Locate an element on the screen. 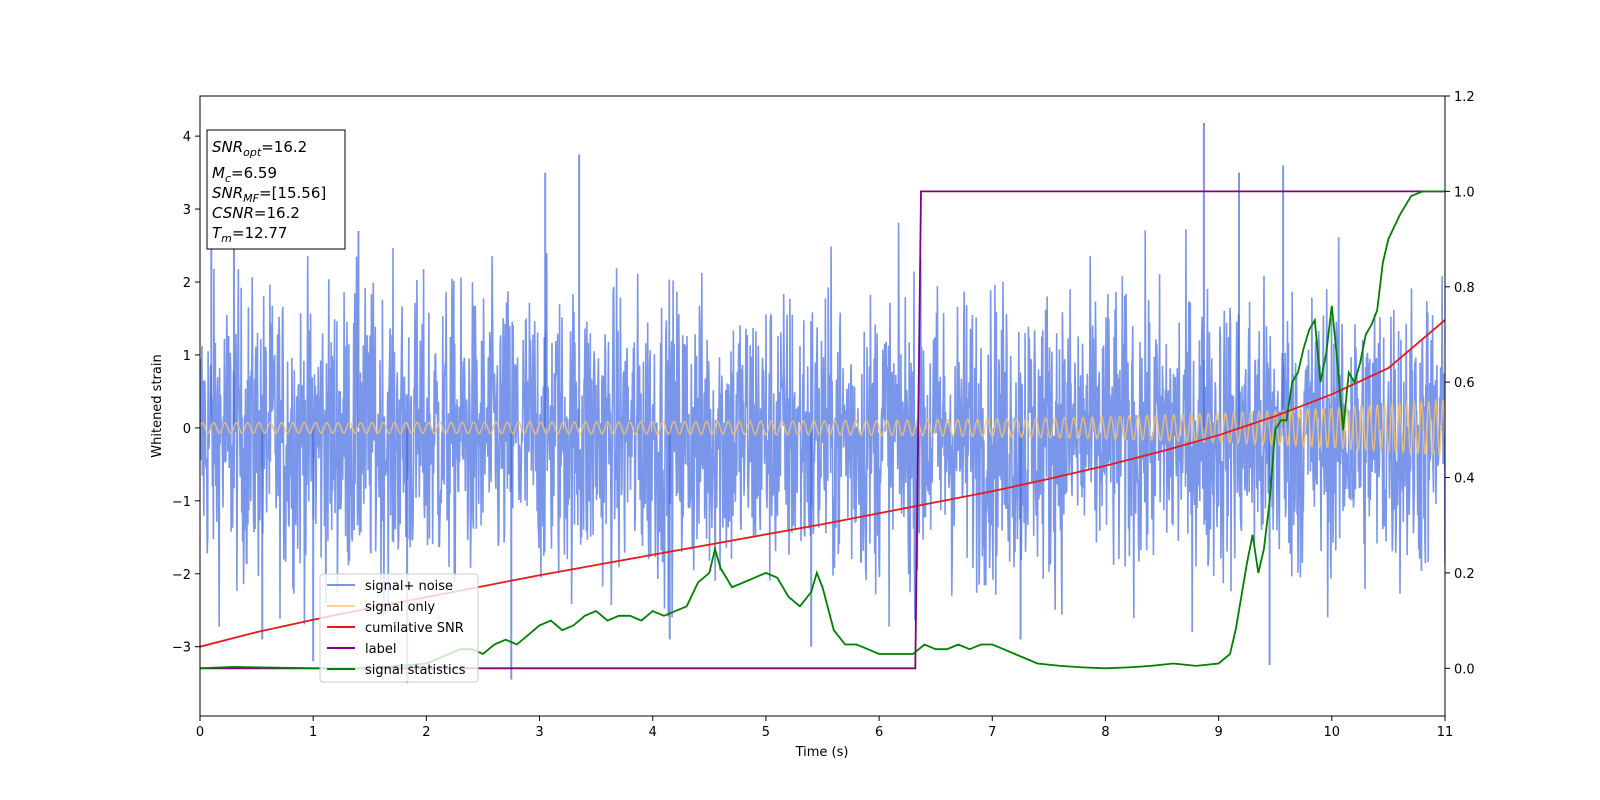 Image resolution: width=1600 pixels, height=800 pixels. x-tick-label: 3 is located at coordinates (539, 732).